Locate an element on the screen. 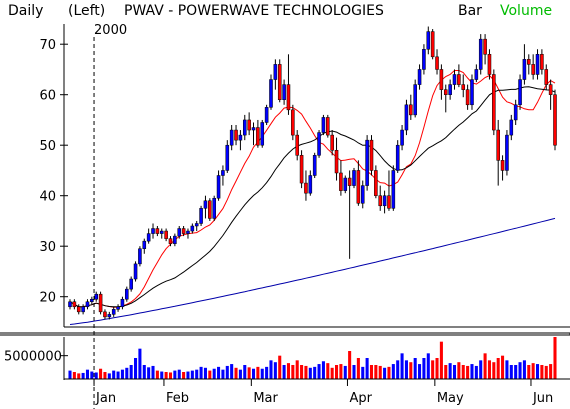 The image size is (570, 409). time-axis: Jan Feb Mar Apr May Jun is located at coordinates (323, 392).